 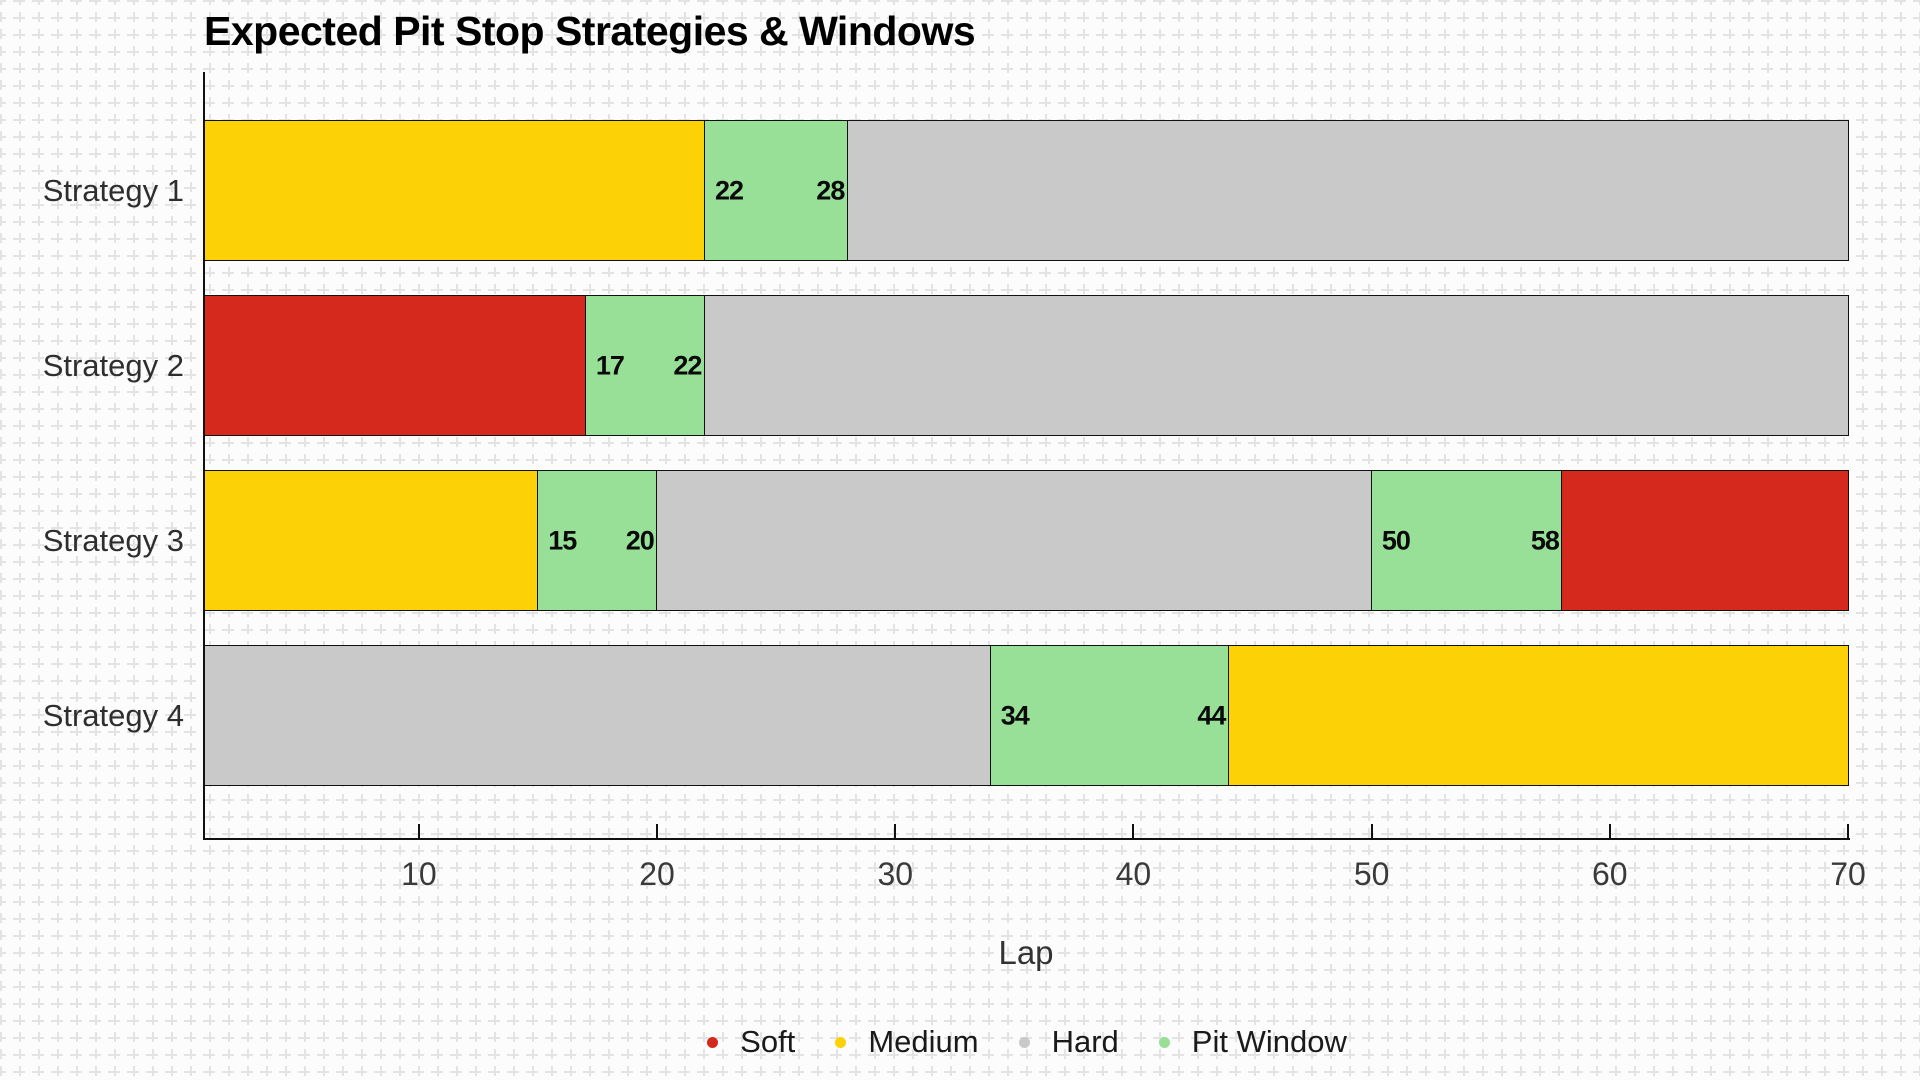 I want to click on strategy-label: Strategy 1, so click(x=113, y=190).